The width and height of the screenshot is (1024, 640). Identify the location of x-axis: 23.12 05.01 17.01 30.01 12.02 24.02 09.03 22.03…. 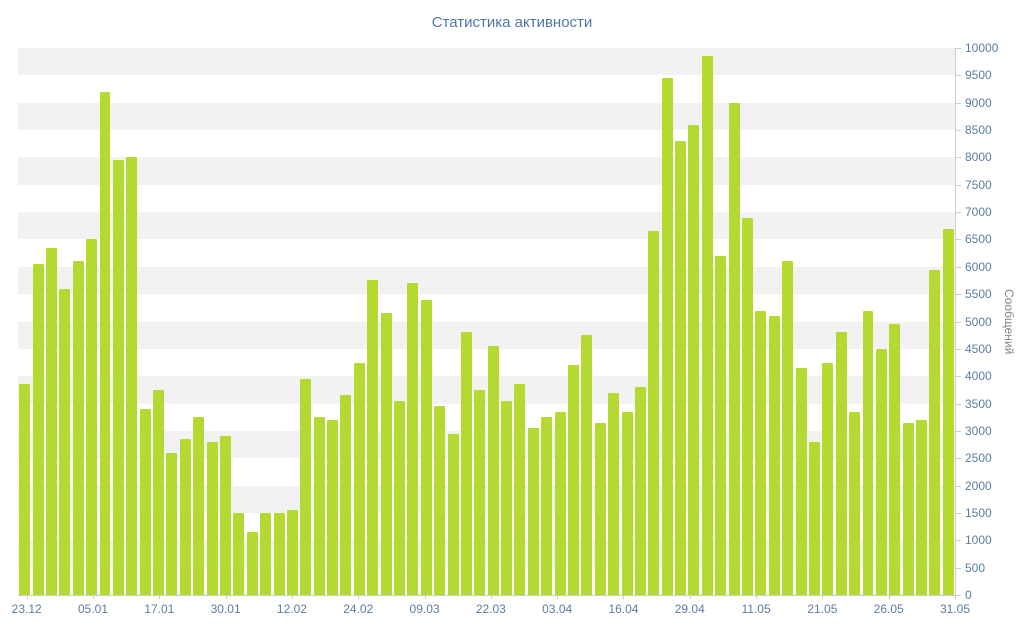
(491, 608).